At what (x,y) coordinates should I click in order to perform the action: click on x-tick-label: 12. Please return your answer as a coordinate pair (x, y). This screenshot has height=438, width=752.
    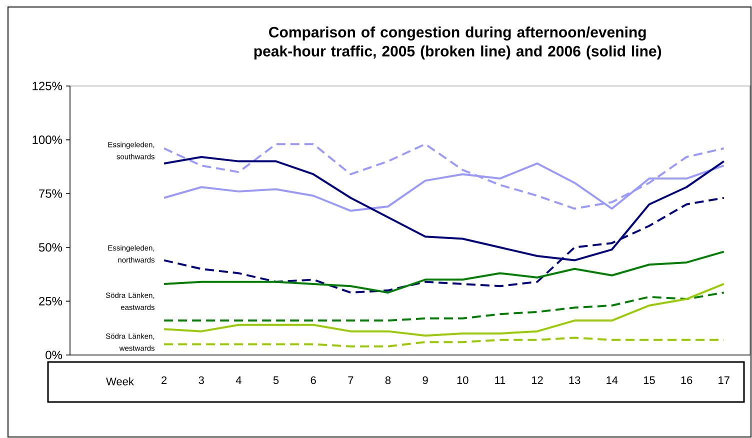
    Looking at the image, I should click on (537, 380).